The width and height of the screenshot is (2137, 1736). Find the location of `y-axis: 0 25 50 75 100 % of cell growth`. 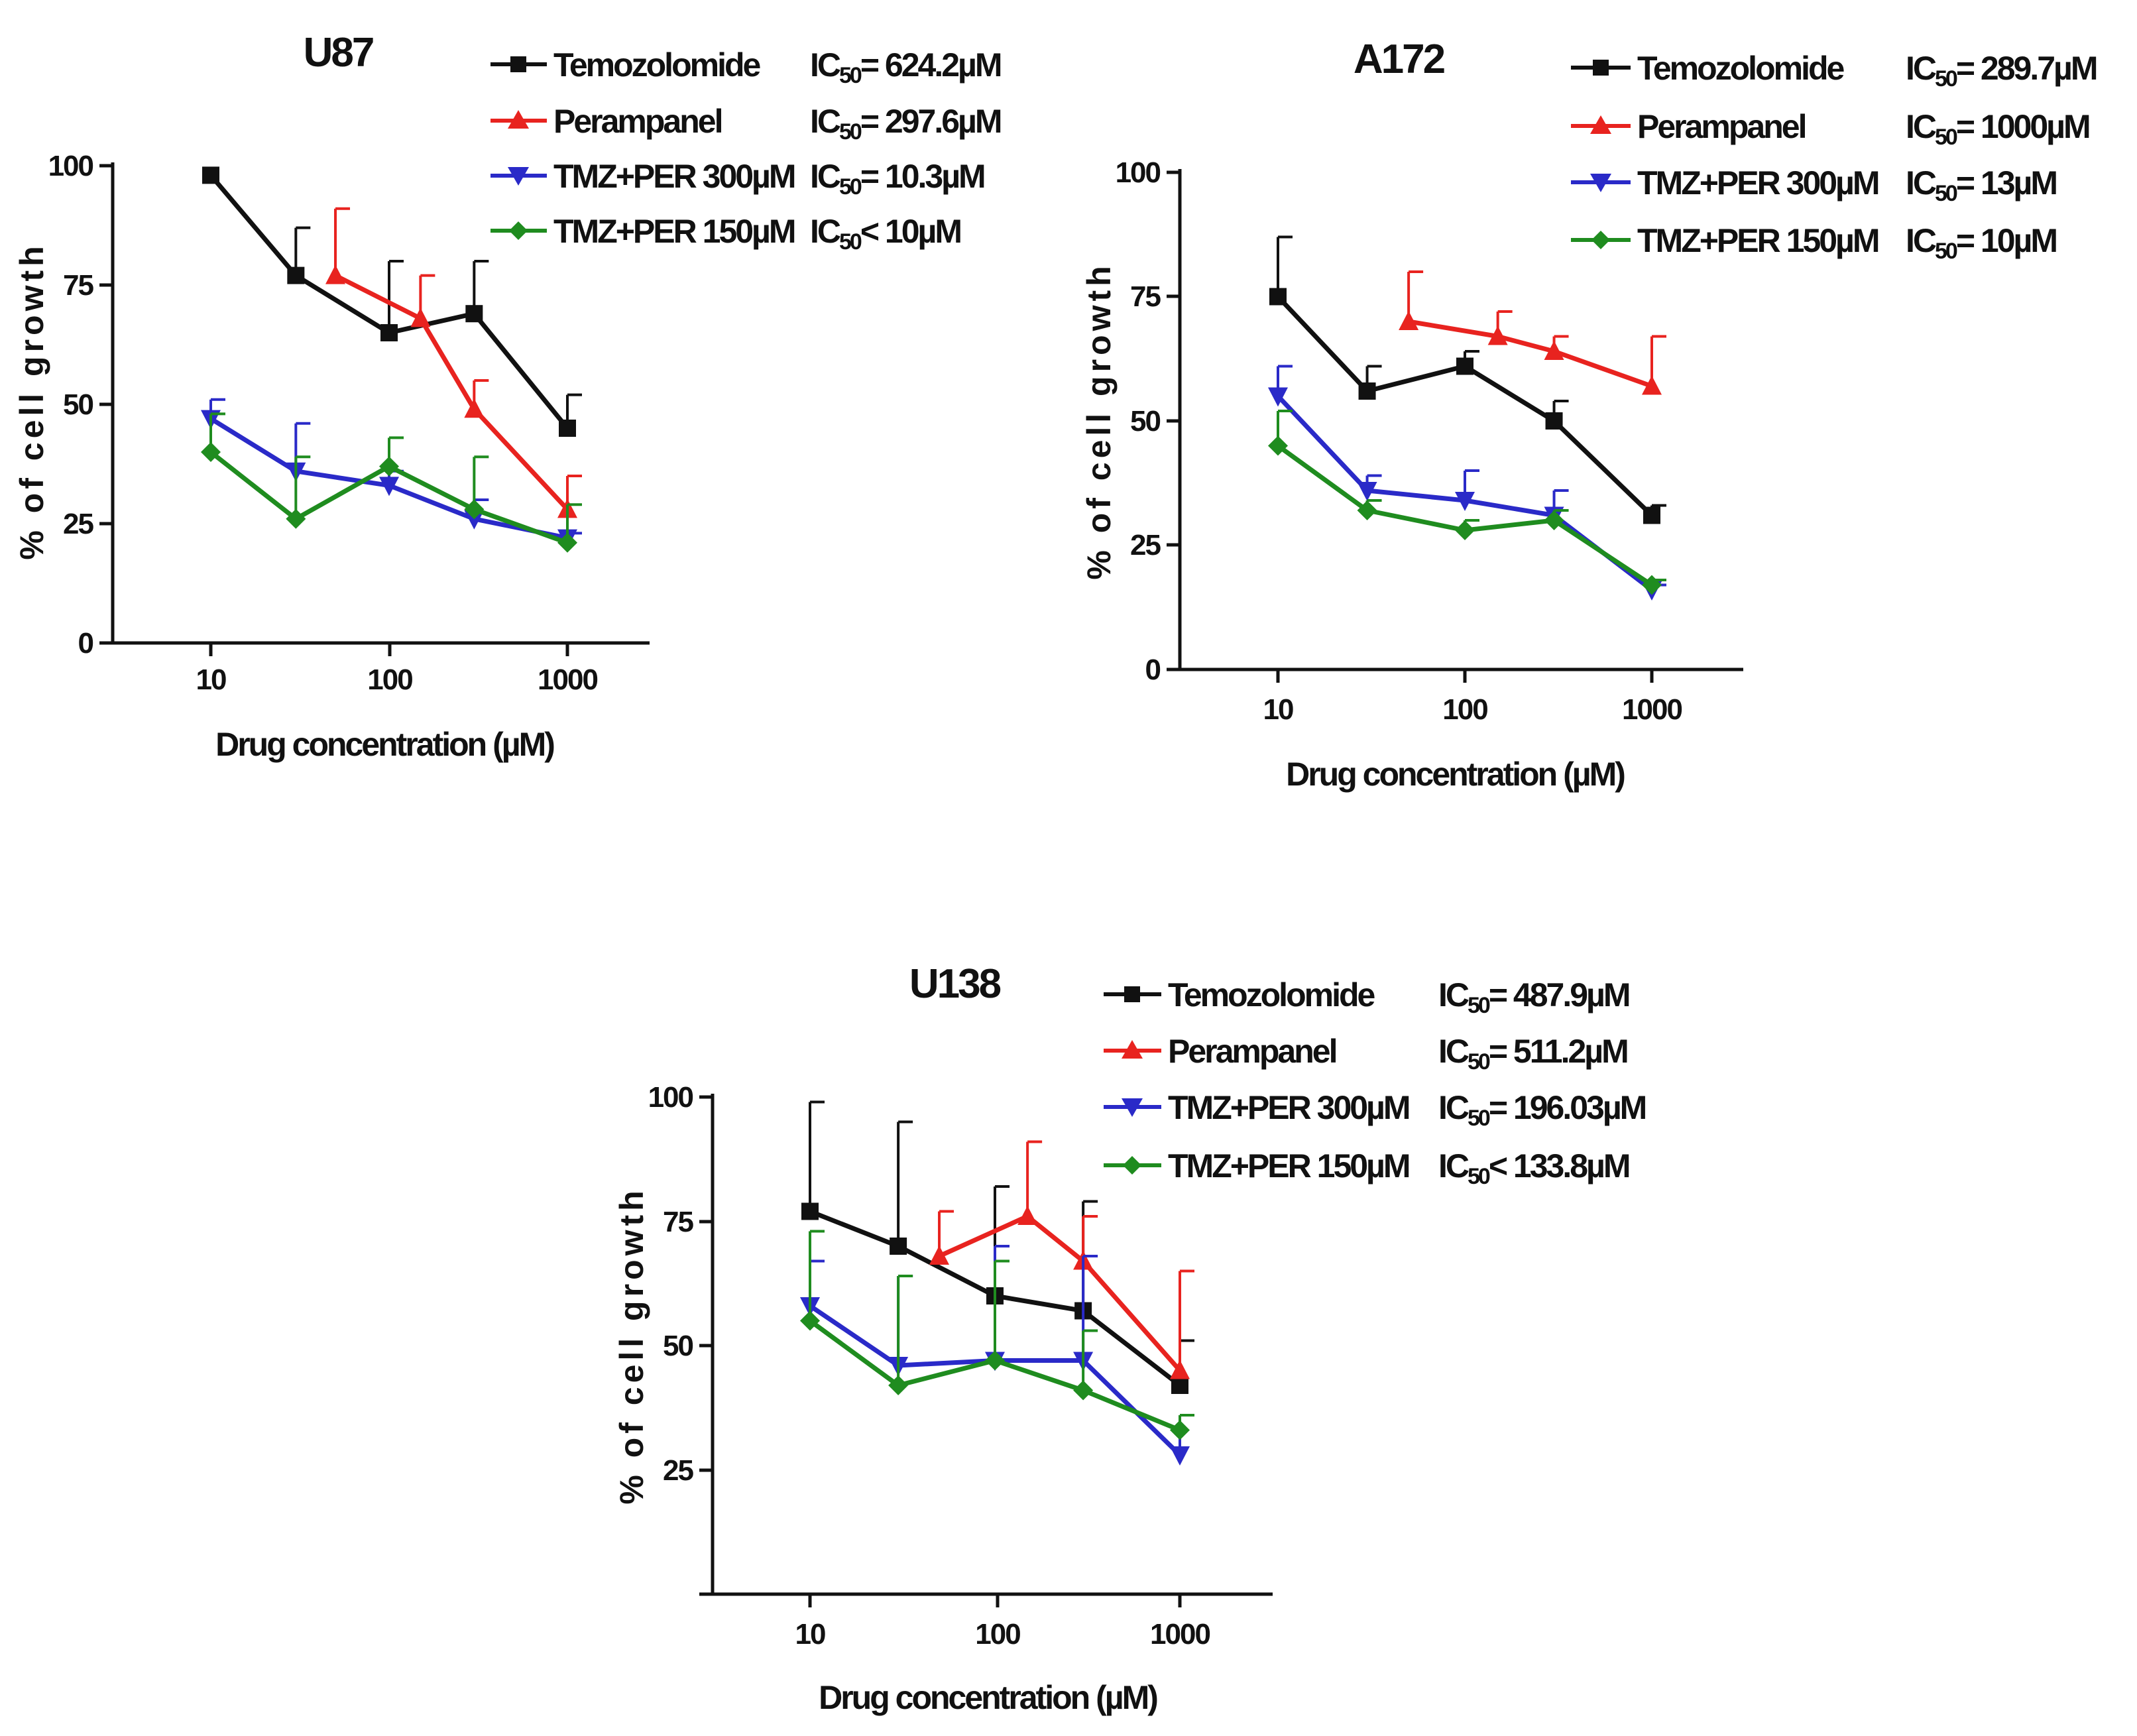

y-axis: 0 25 50 75 100 % of cell growth is located at coordinates (1131, 421).